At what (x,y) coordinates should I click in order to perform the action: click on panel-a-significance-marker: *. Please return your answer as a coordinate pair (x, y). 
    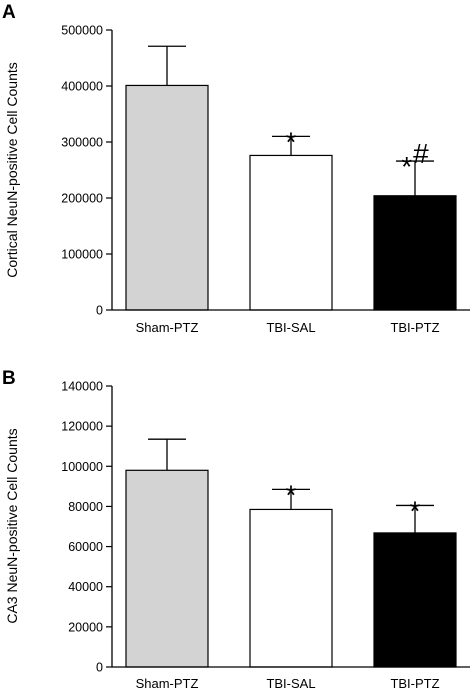
    Looking at the image, I should click on (291, 141).